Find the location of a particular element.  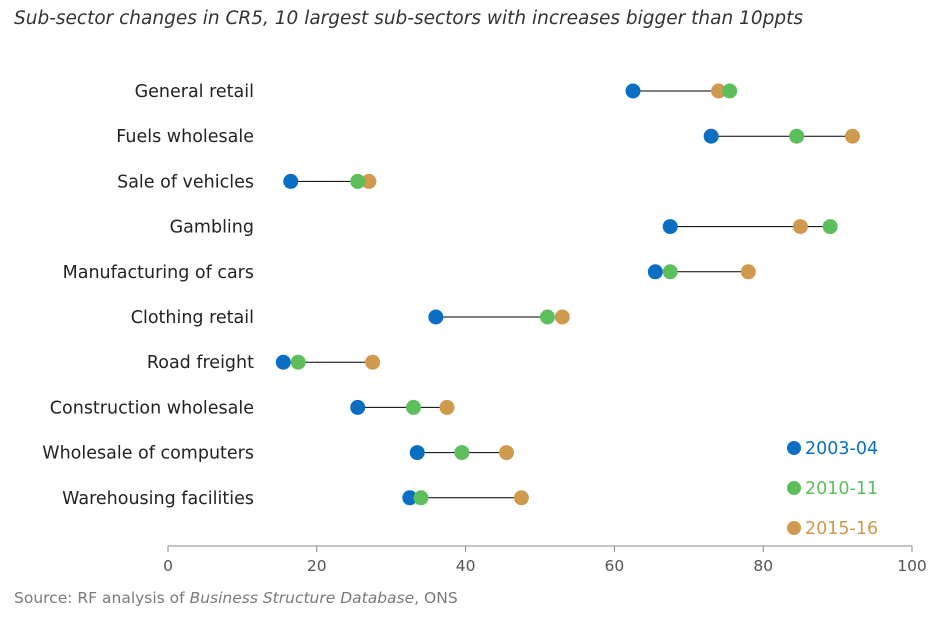

legend-label-2015-16: 2015-16 is located at coordinates (841, 529).